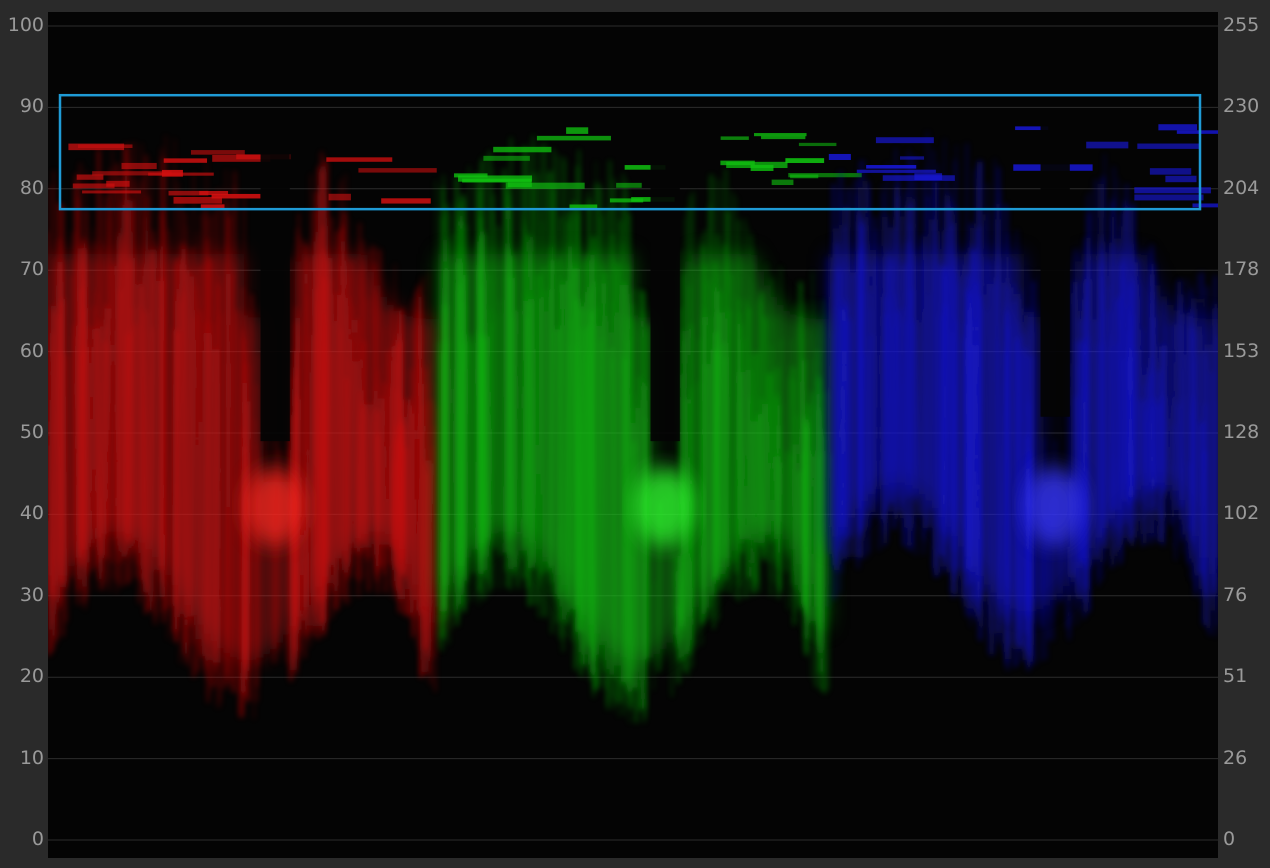 This screenshot has height=868, width=1270. I want to click on right-axis-tick-label: 0, so click(1229, 839).